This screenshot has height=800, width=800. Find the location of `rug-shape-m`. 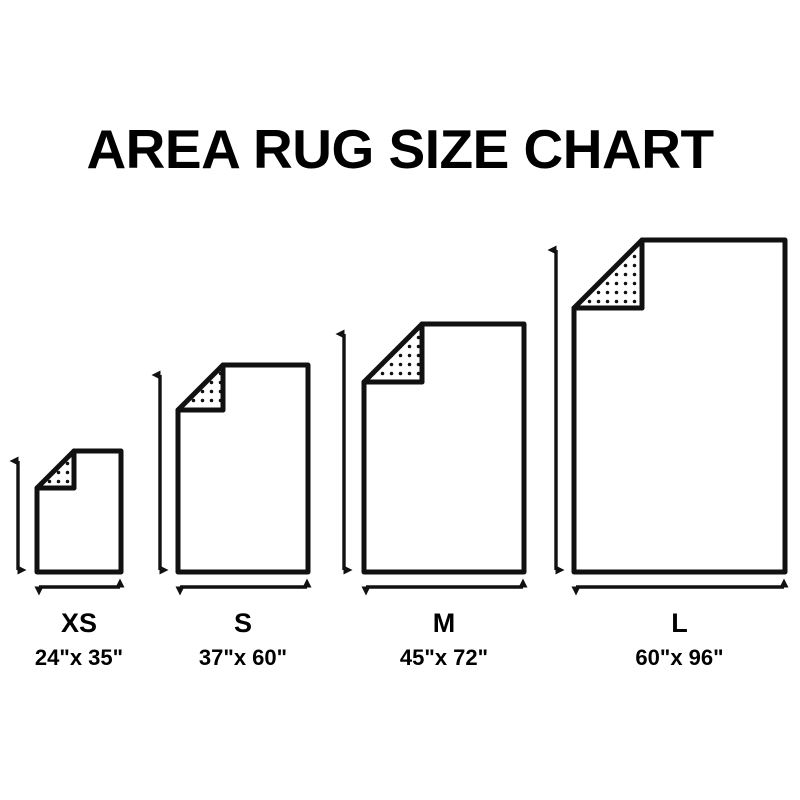

rug-shape-m is located at coordinates (444, 448).